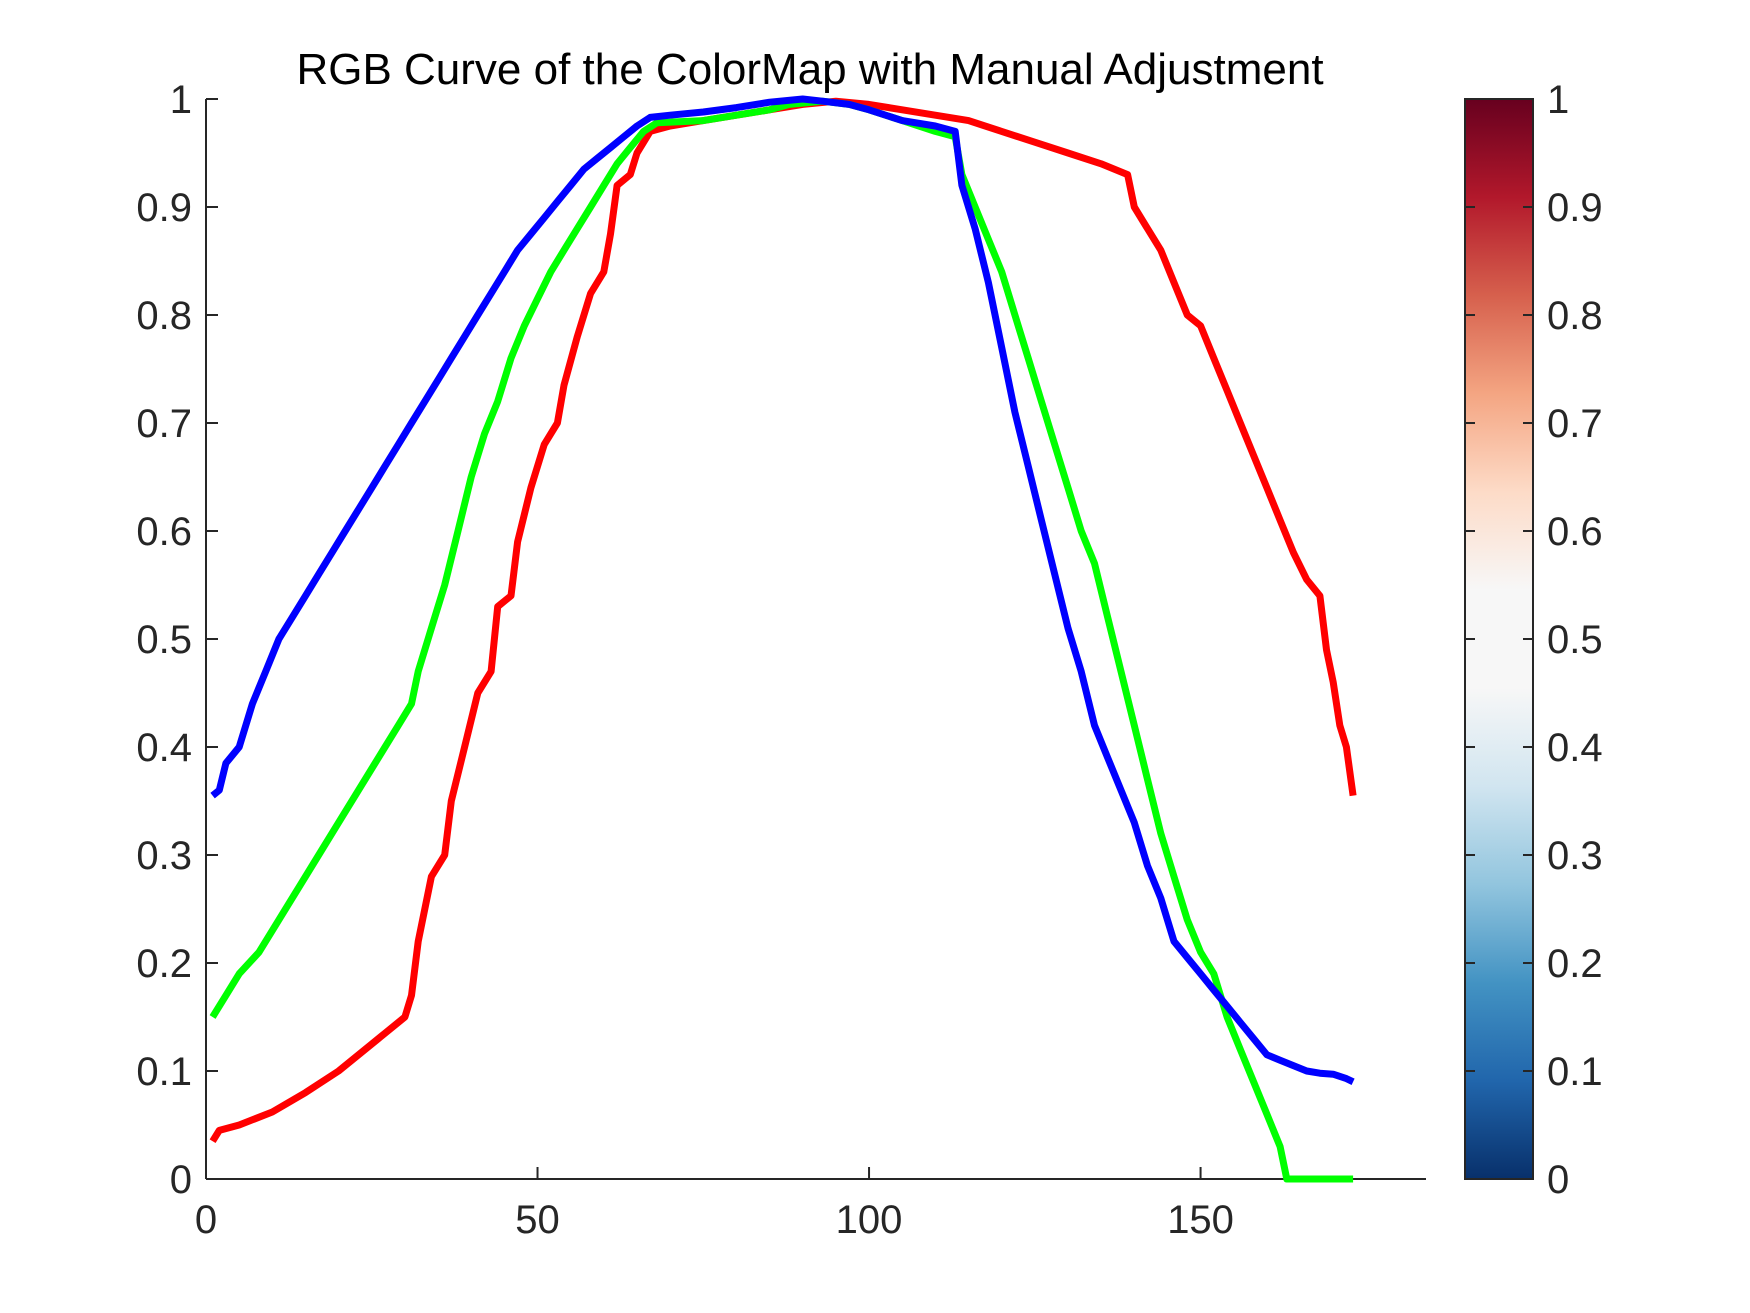  I want to click on colorbar-tick-label: 0.5, so click(1575, 640).